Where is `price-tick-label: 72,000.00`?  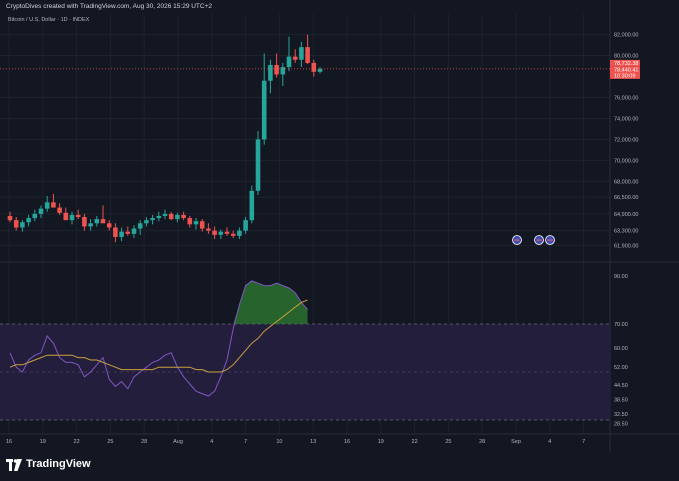
price-tick-label: 72,000.00 is located at coordinates (626, 140).